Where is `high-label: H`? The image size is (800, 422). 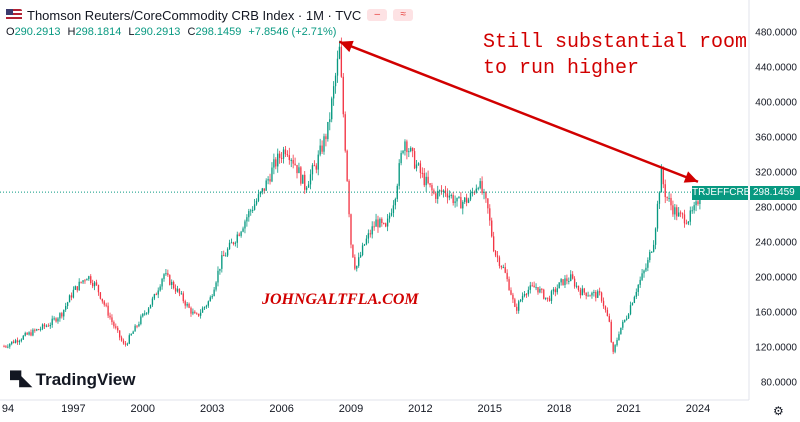 high-label: H is located at coordinates (71, 32).